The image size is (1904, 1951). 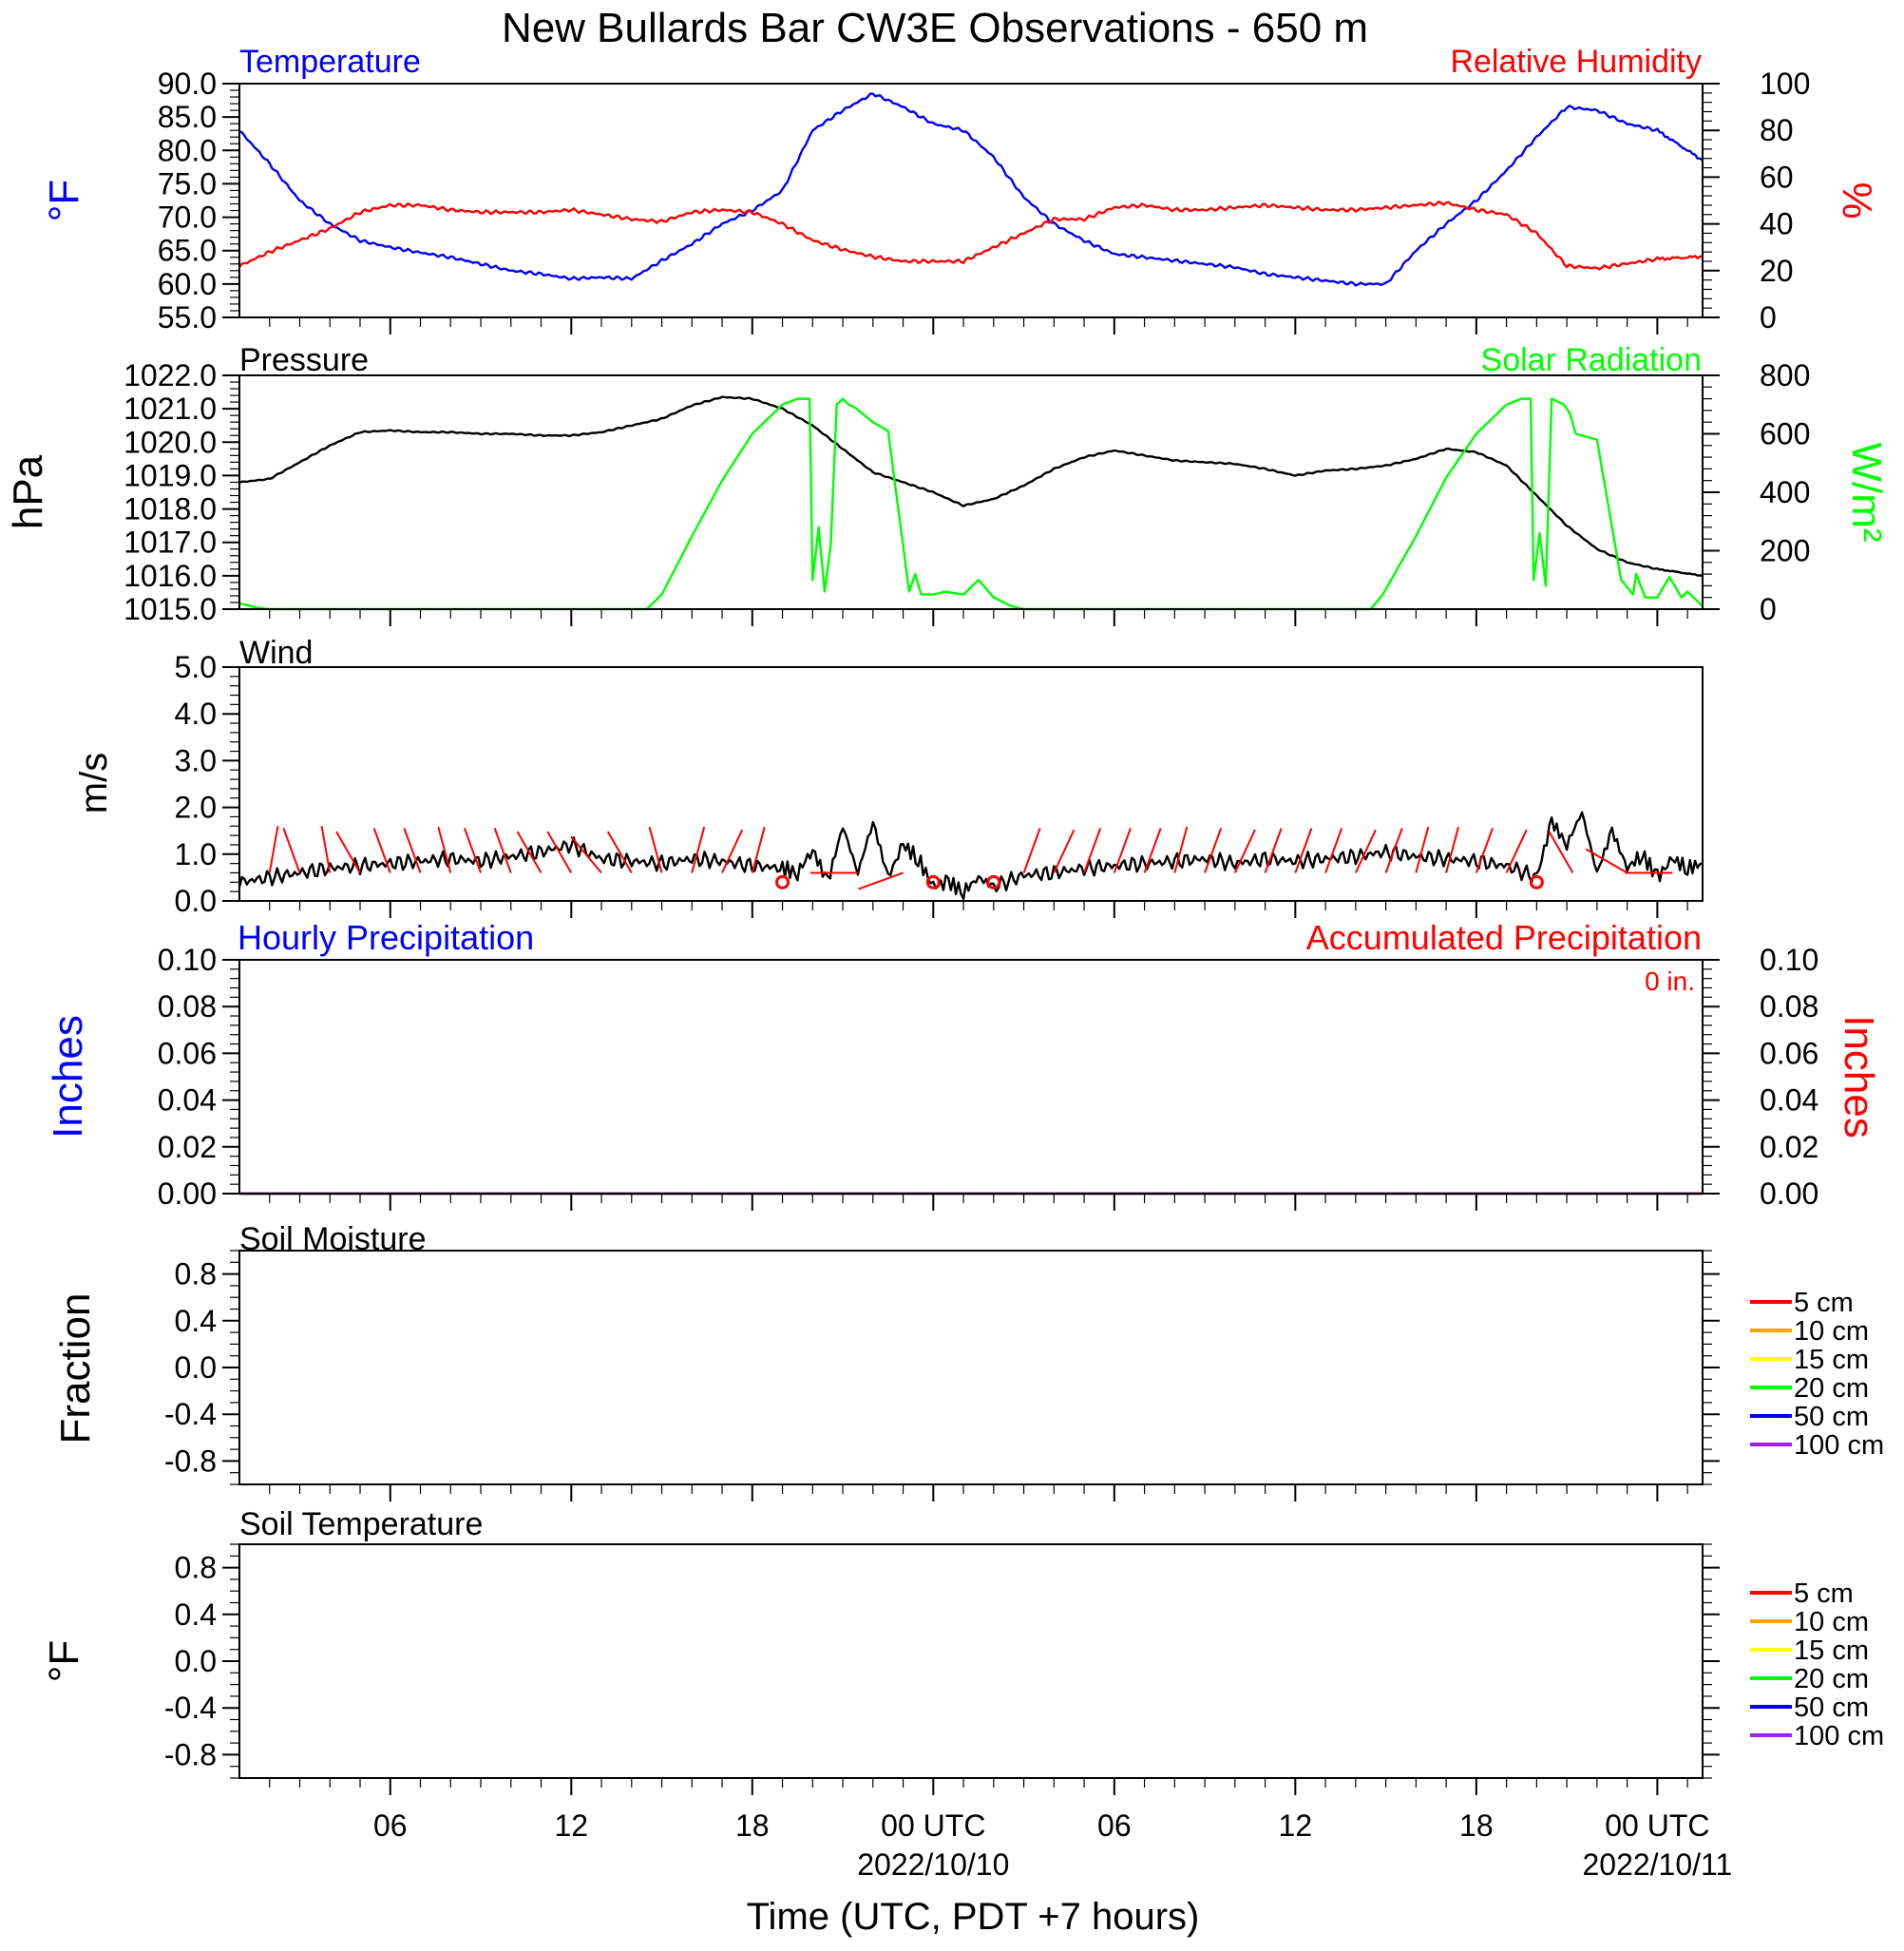 I want to click on tick-label: 1018.0, so click(x=170, y=509).